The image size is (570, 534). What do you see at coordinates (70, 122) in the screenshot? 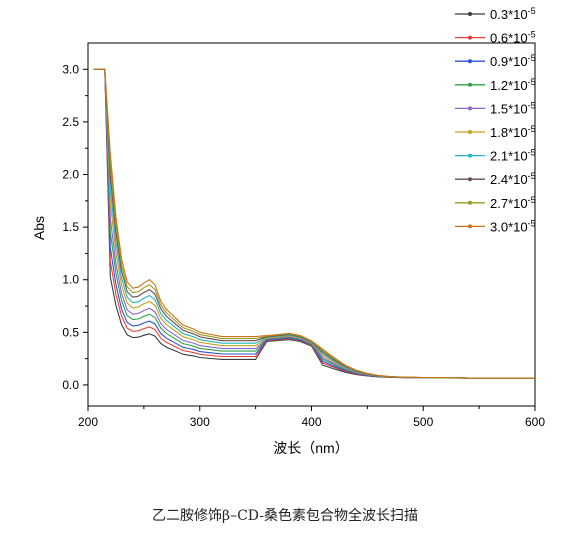
I see `y-tick-label: 2.5` at bounding box center [70, 122].